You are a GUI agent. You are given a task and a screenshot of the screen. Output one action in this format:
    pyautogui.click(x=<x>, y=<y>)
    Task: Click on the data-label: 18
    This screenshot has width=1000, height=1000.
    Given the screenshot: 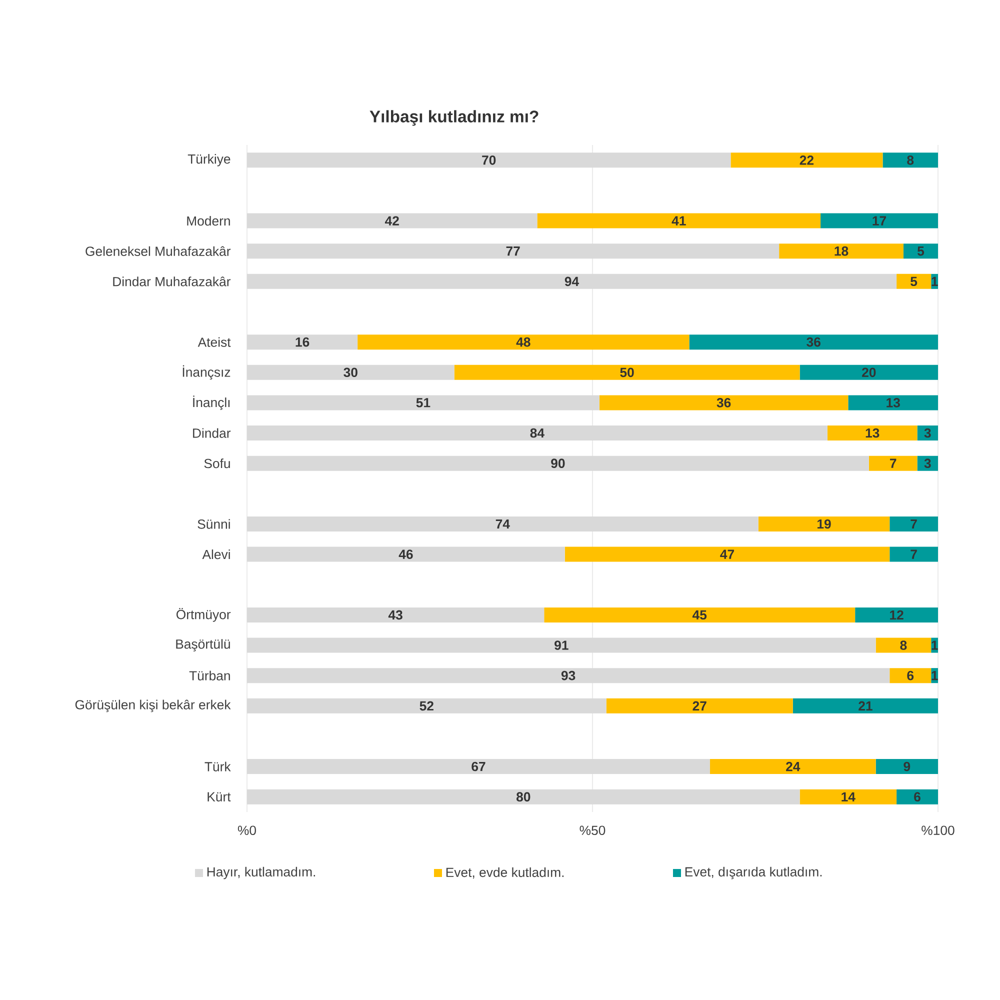 What is the action you would take?
    pyautogui.click(x=841, y=251)
    